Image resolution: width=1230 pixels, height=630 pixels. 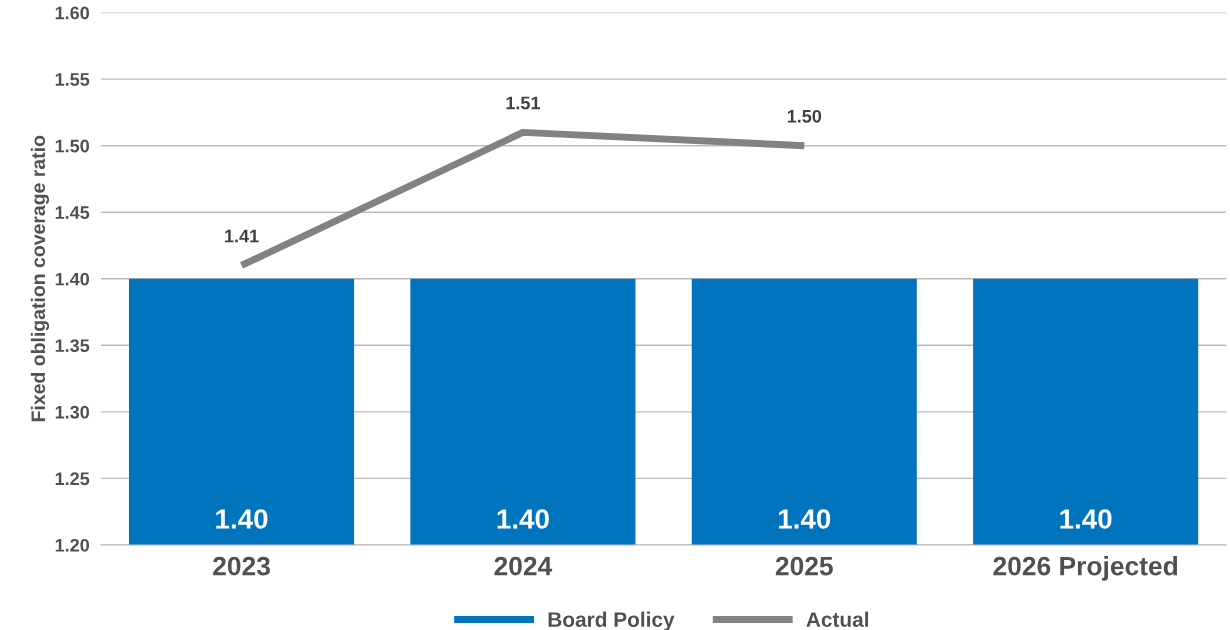 I want to click on y-tick-label: 1.40, so click(x=72, y=279).